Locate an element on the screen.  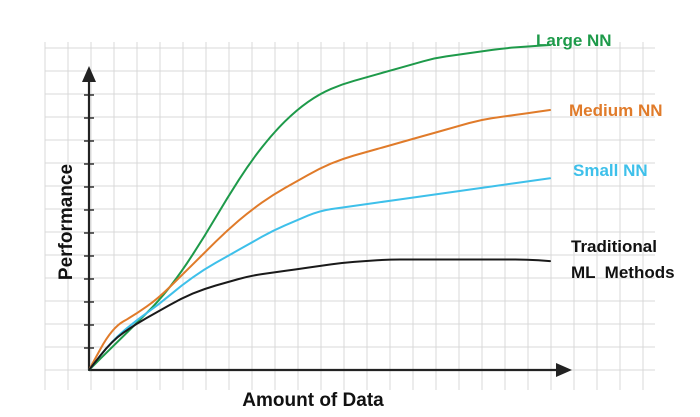
series-label-traditional-ml-methods: Traditional is located at coordinates (614, 246).